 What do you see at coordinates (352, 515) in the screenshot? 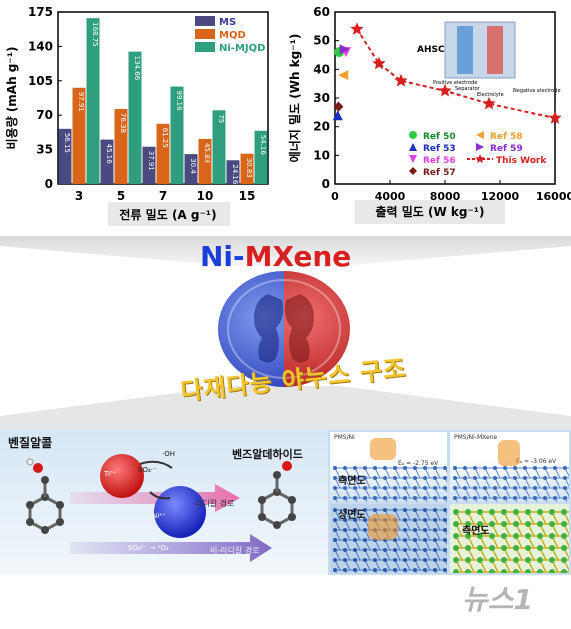
I see `panel-view-label: 상면도` at bounding box center [352, 515].